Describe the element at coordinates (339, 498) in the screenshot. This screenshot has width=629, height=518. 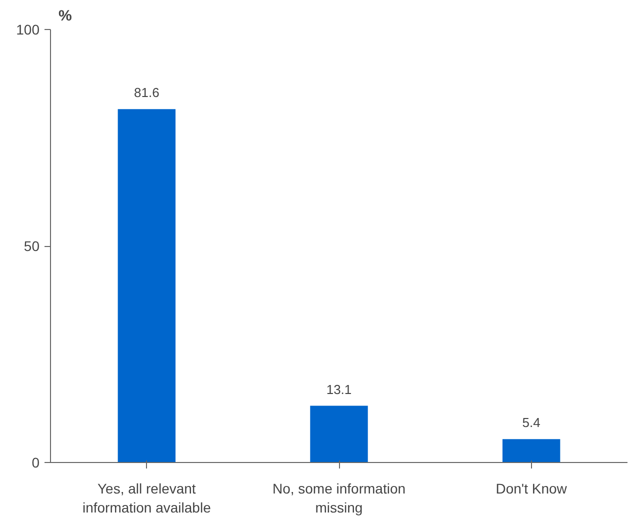
I see `x-tick-label: No, some information missing` at that location.